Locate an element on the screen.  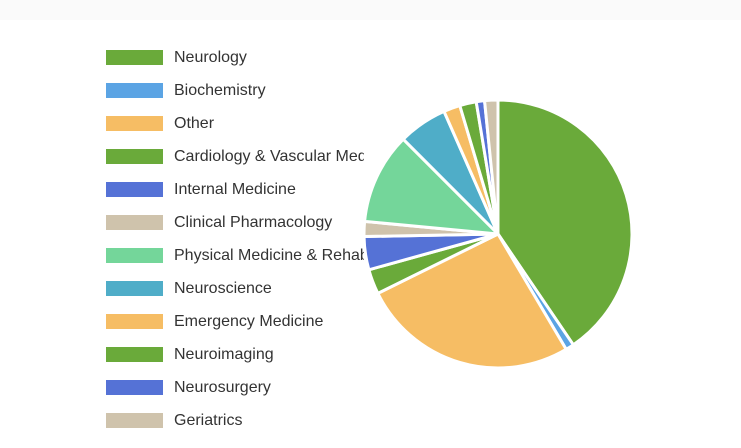
legend-item: Emergency Medicine is located at coordinates (235, 321).